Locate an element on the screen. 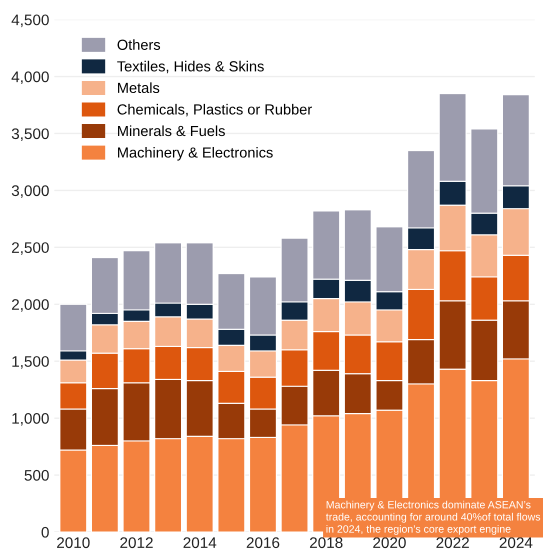 The image size is (543, 560). y-tick-label: 0 is located at coordinates (45, 532).